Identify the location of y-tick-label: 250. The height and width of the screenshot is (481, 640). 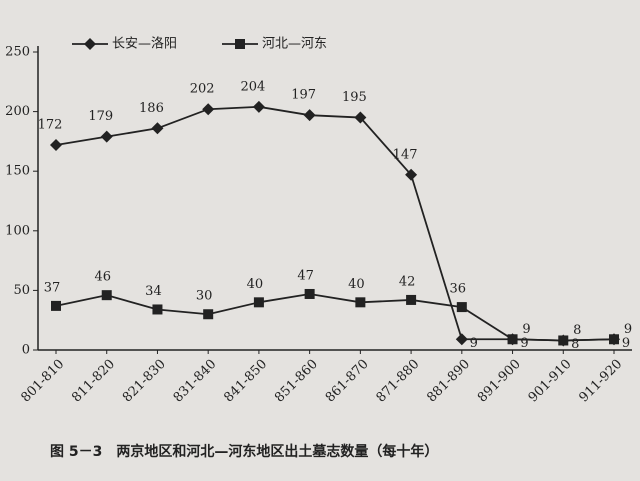
(17, 52).